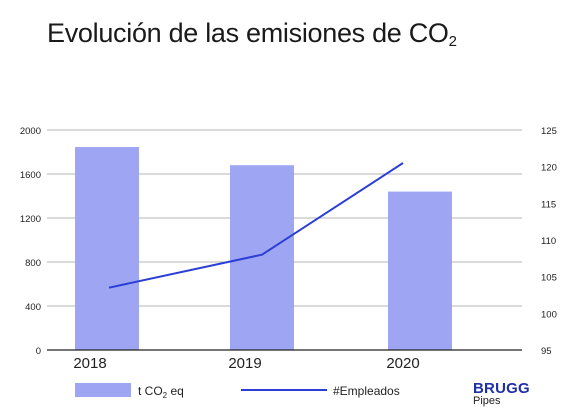 The height and width of the screenshot is (409, 587). Describe the element at coordinates (452, 41) in the screenshot. I see `chart-title-subscript: 2` at that location.